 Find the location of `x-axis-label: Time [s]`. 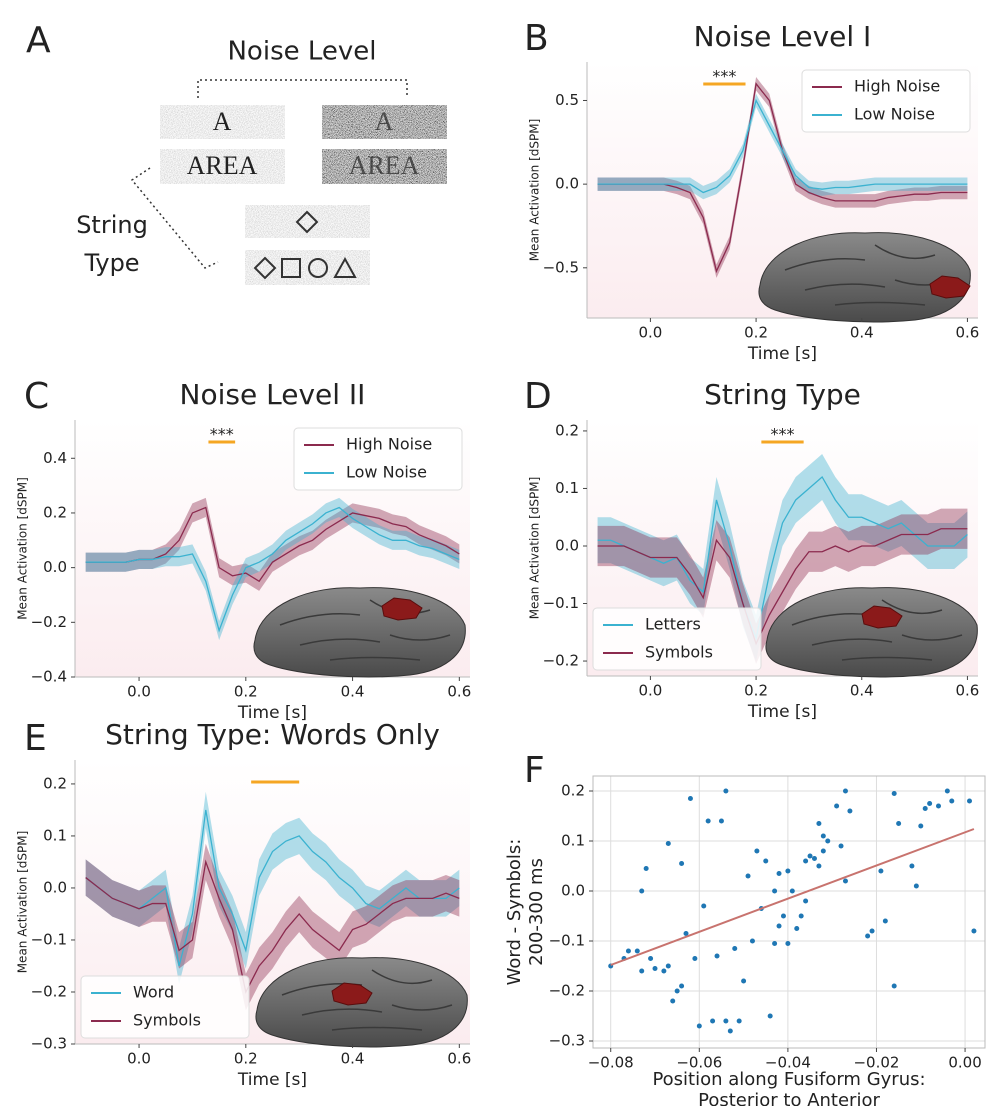

x-axis-label: Time [s] is located at coordinates (782, 712).